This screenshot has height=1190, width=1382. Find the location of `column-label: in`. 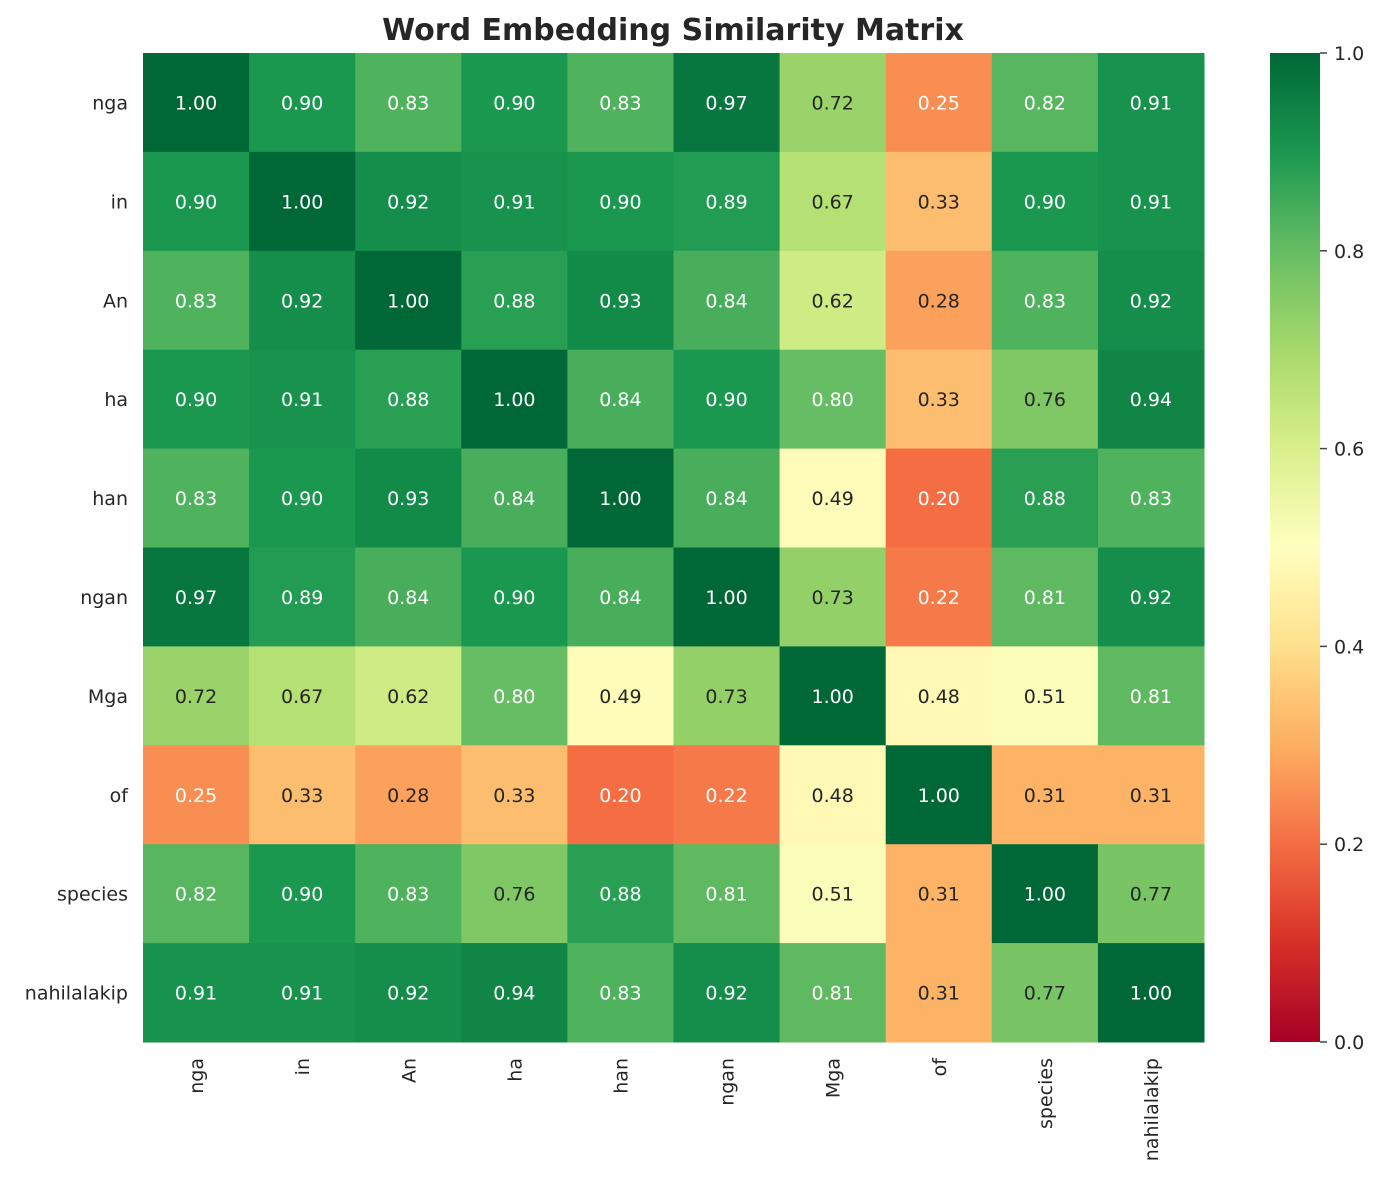

column-label: in is located at coordinates (303, 1066).